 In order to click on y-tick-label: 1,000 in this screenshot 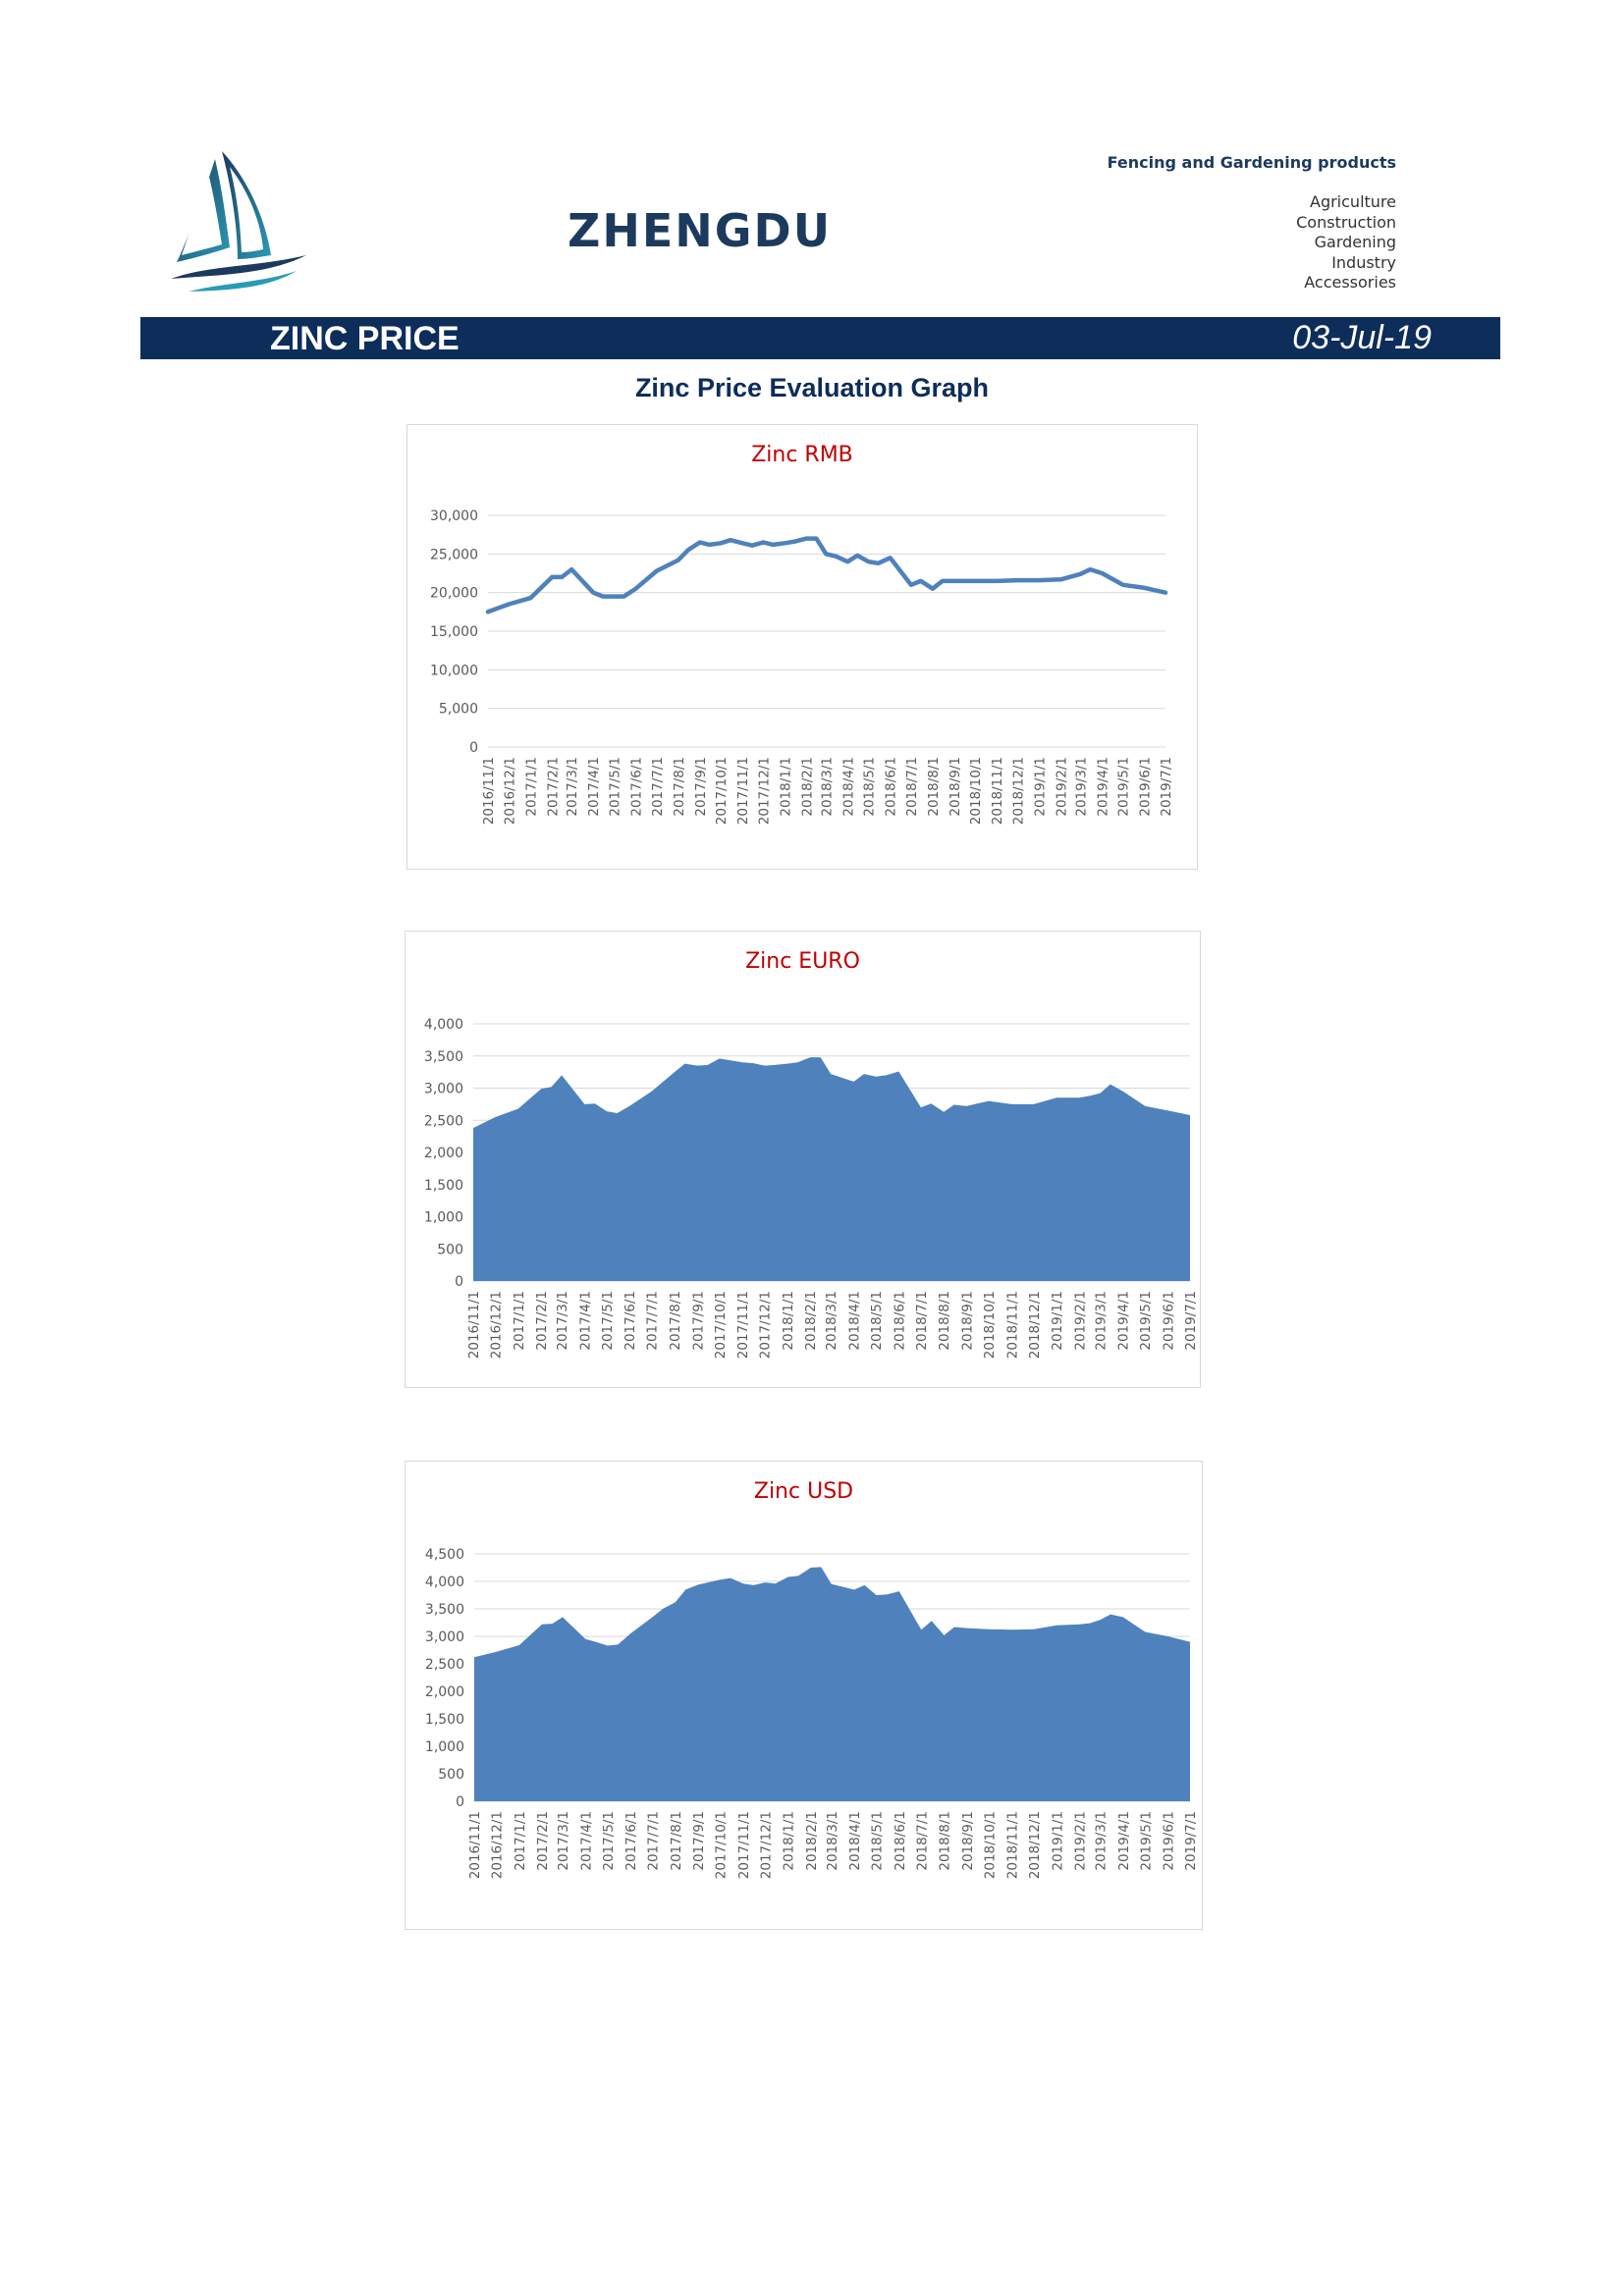, I will do `click(444, 1747)`.